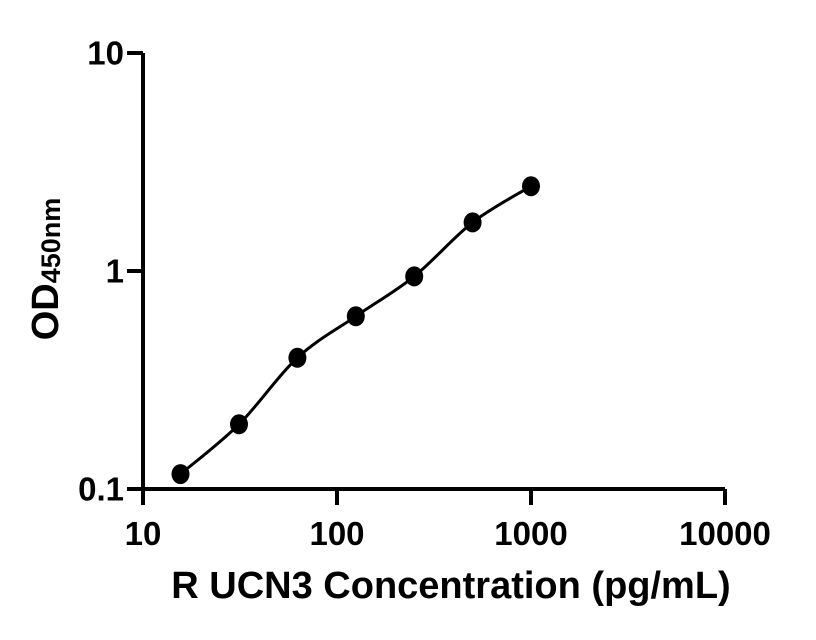  I want to click on y-axis-title-subscript: 450nm, so click(51, 240).